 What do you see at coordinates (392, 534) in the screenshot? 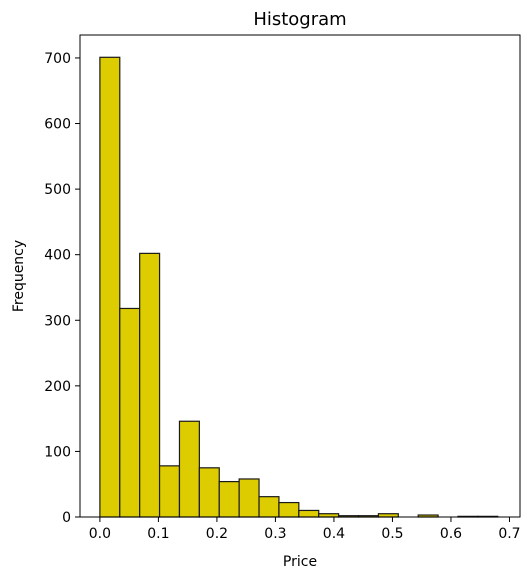
I see `x-tick-label: 0.5` at bounding box center [392, 534].